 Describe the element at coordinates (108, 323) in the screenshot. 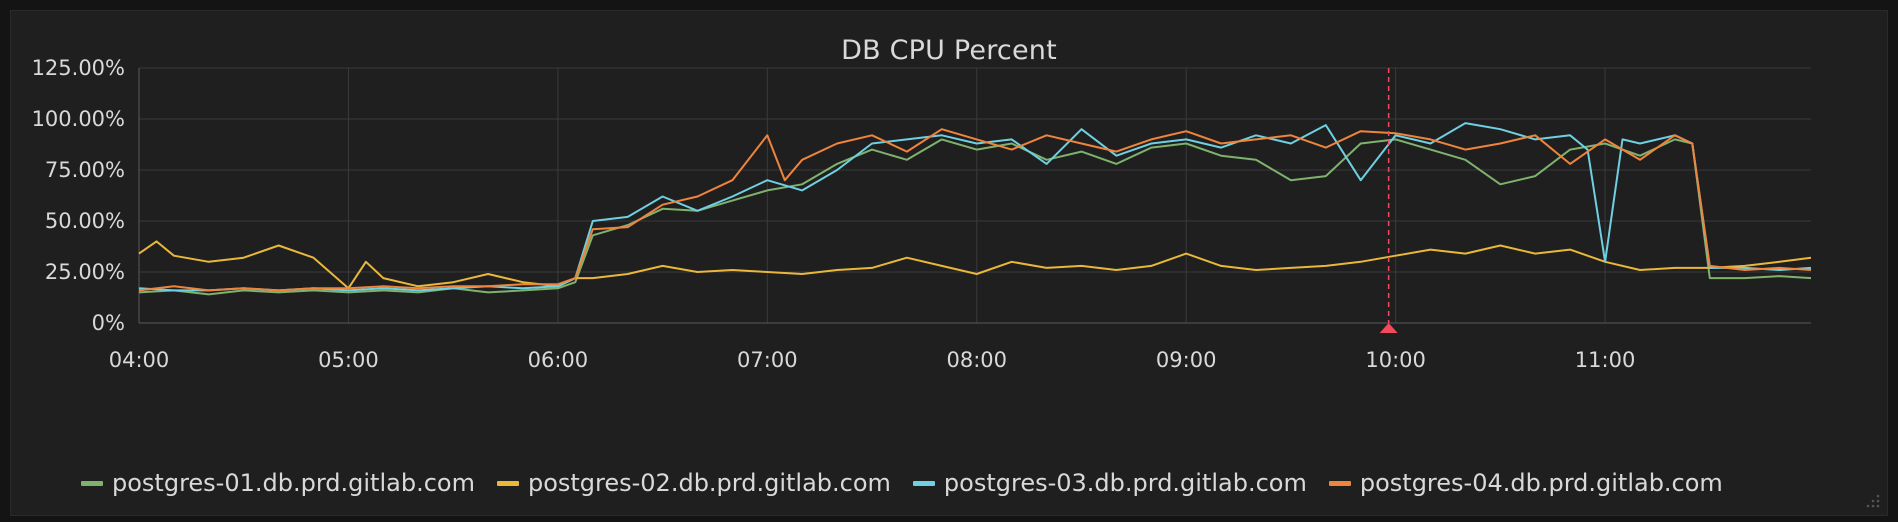

I see `y-tick-label: 0%` at that location.